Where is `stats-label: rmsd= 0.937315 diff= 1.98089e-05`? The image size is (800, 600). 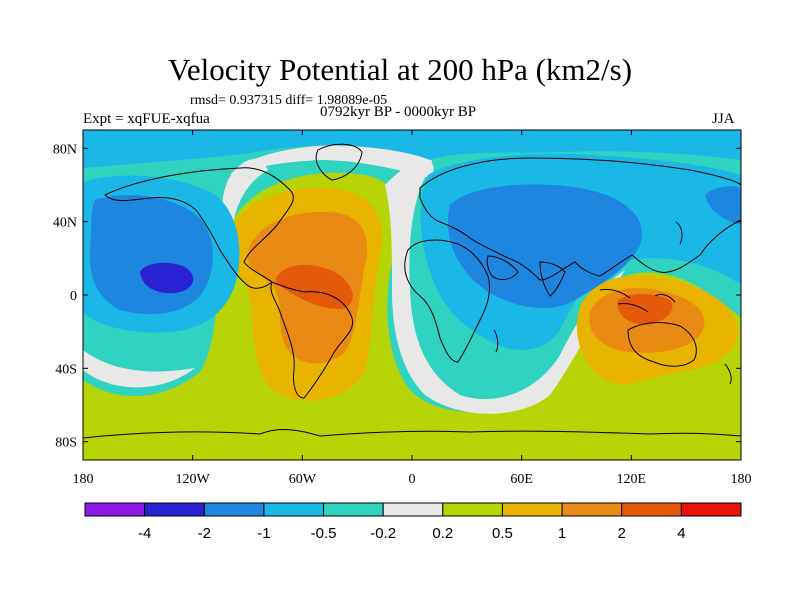
stats-label: rmsd= 0.937315 diff= 1.98089e-05 is located at coordinates (289, 100).